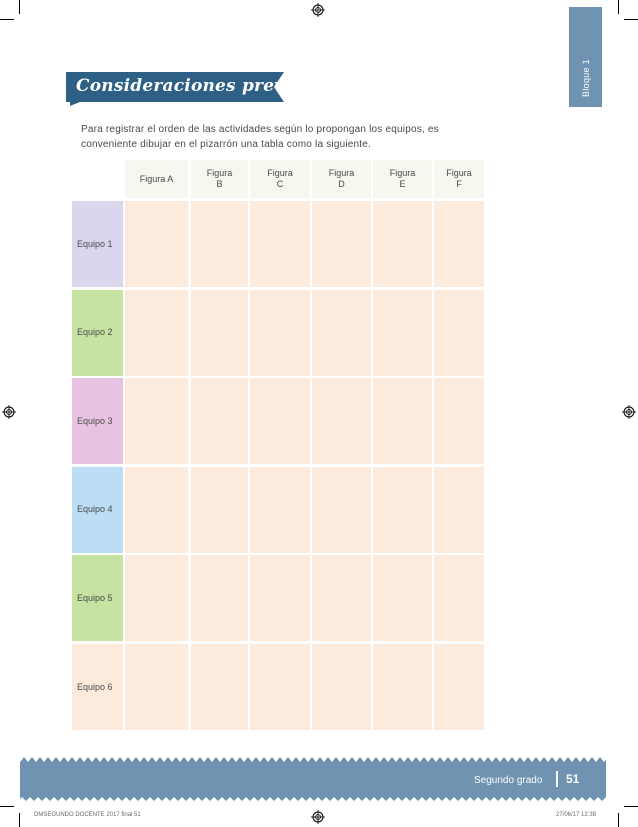 The width and height of the screenshot is (638, 827). Describe the element at coordinates (194, 86) in the screenshot. I see `section-title: Consideraciones previas` at that location.